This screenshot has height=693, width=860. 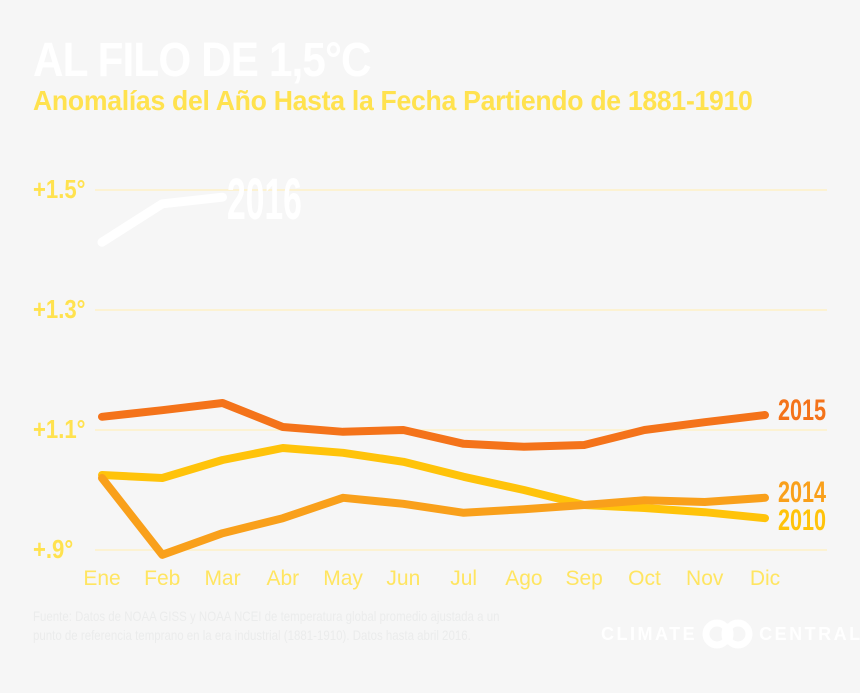 I want to click on x-tick-label: Oct, so click(x=644, y=578).